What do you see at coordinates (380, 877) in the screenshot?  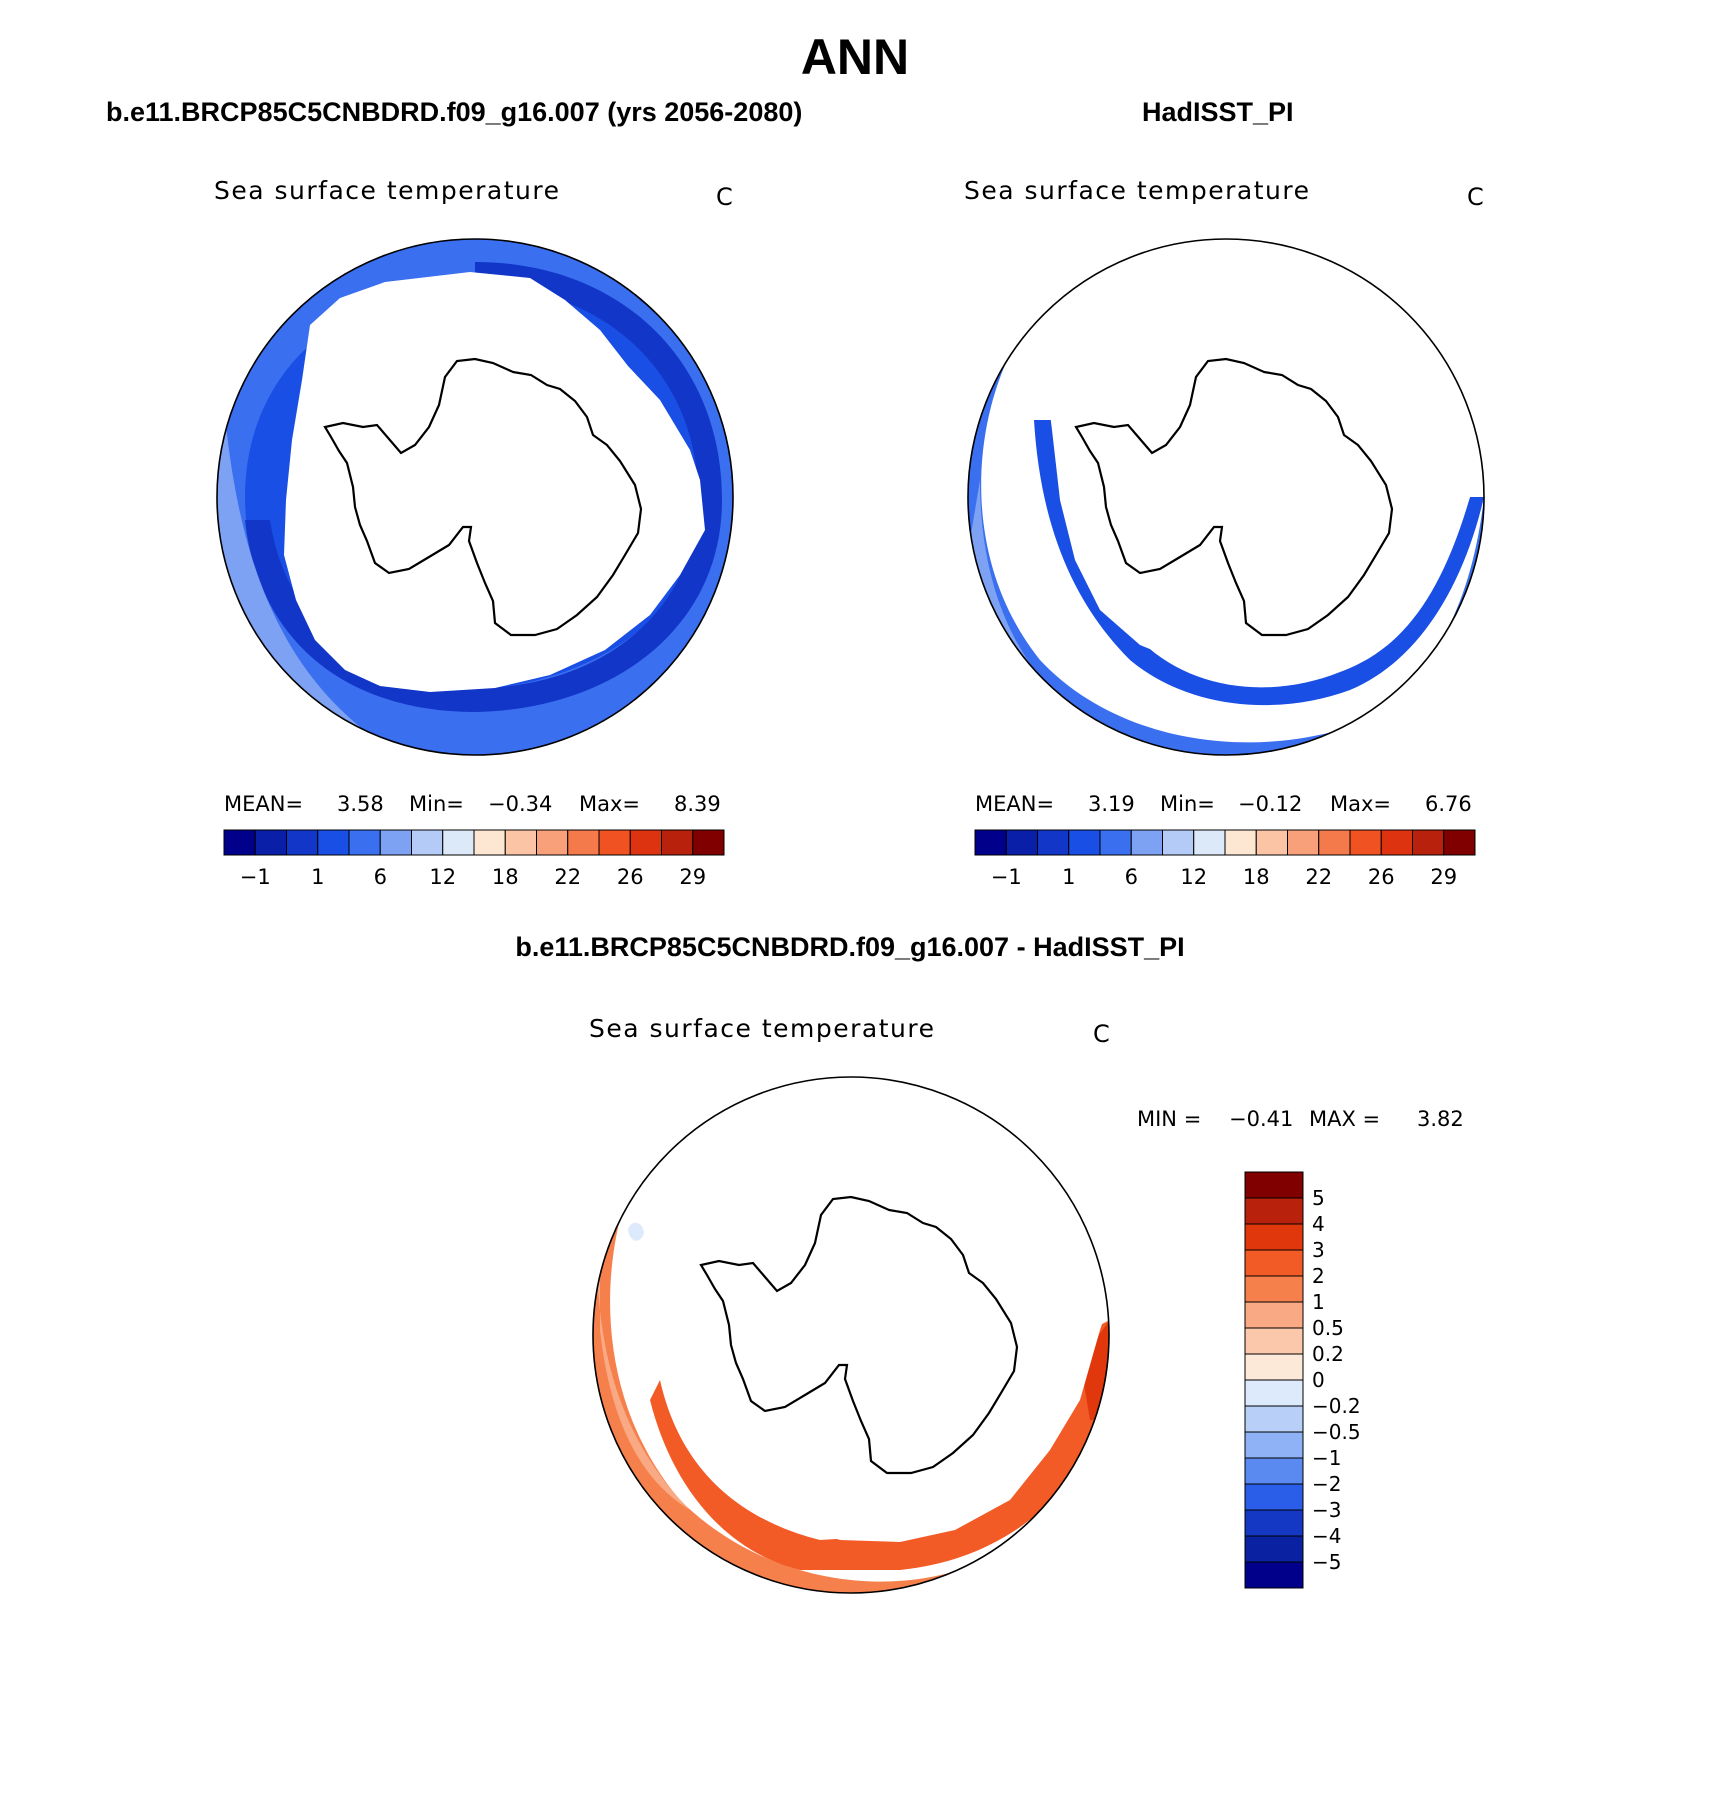 I see `left-colorbar-tick-label: 6` at bounding box center [380, 877].